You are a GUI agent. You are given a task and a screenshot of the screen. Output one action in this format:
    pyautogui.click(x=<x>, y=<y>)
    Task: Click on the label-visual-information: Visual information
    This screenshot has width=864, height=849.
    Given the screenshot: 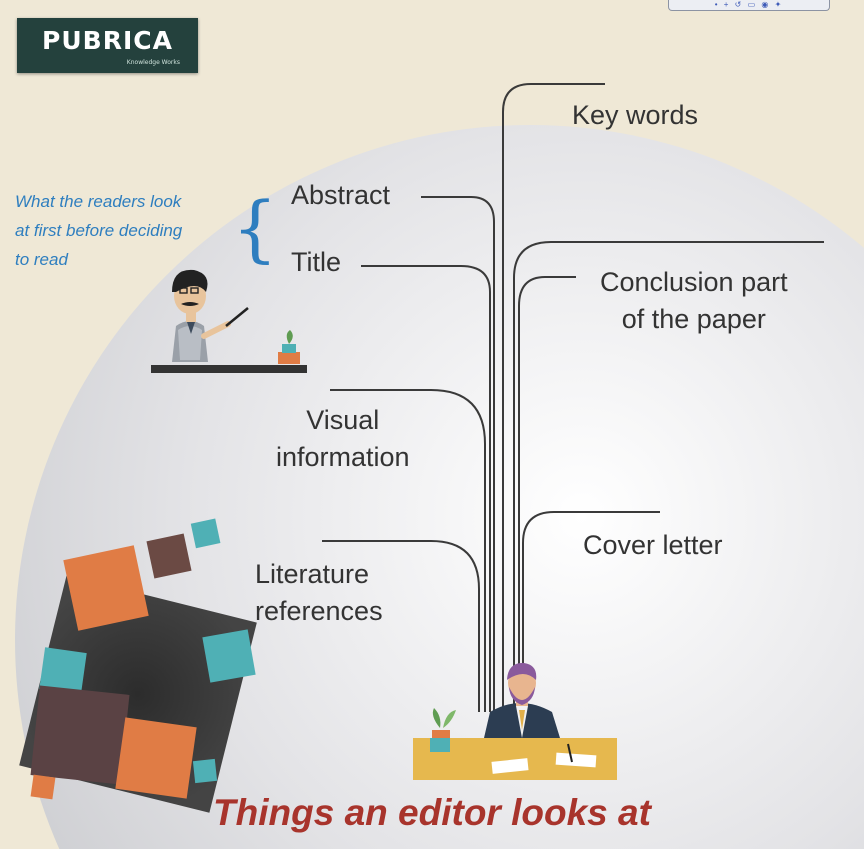 What is the action you would take?
    pyautogui.click(x=343, y=438)
    